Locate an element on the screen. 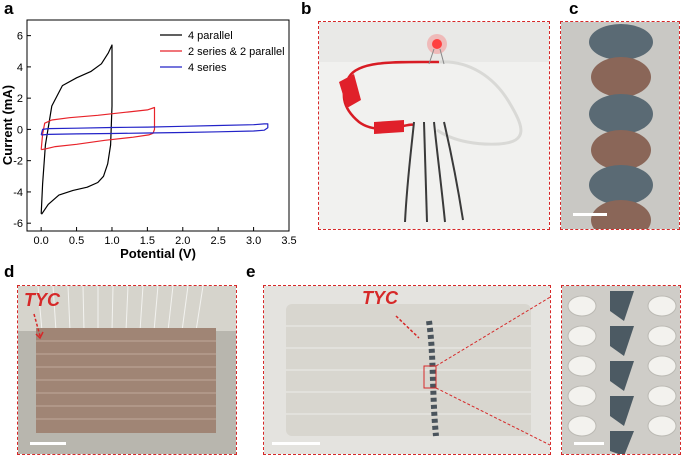 This screenshot has height=460, width=685. legend-label: 4 parallel is located at coordinates (210, 36).